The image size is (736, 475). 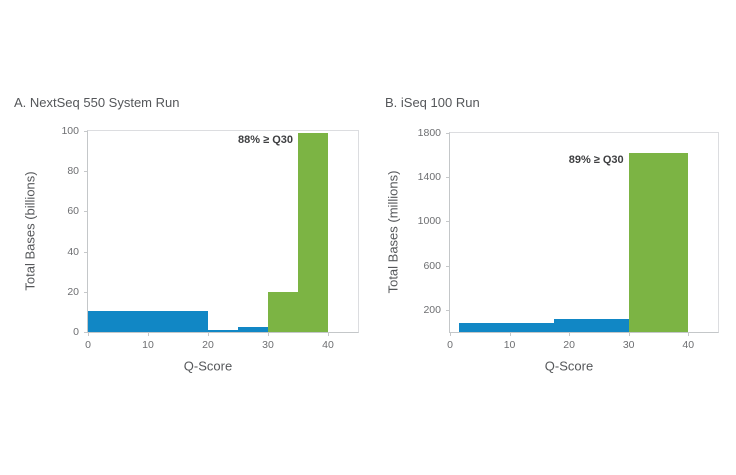 What do you see at coordinates (30, 231) in the screenshot?
I see `y-axis-label: Total Bases (billions)` at bounding box center [30, 231].